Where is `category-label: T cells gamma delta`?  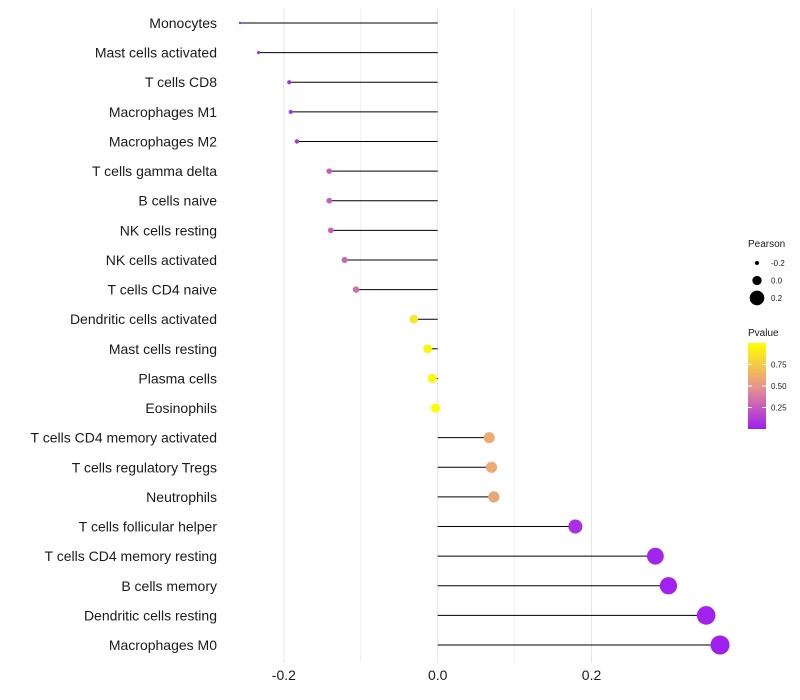
category-label: T cells gamma delta is located at coordinates (154, 171).